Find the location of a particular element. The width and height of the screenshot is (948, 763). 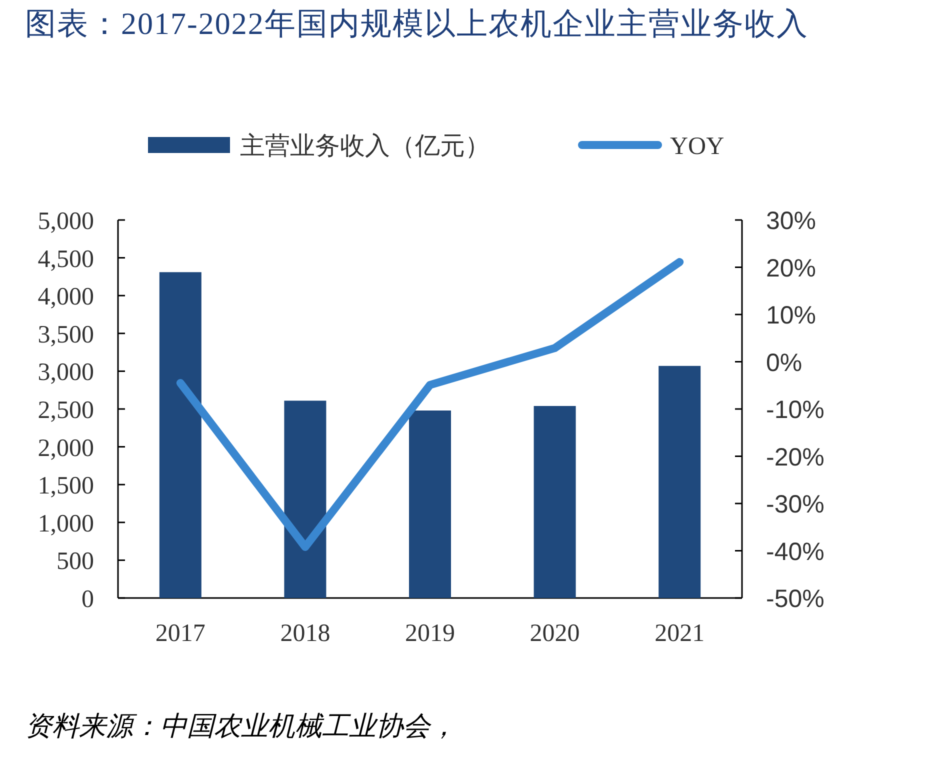

legend-label: YOY is located at coordinates (697, 146).